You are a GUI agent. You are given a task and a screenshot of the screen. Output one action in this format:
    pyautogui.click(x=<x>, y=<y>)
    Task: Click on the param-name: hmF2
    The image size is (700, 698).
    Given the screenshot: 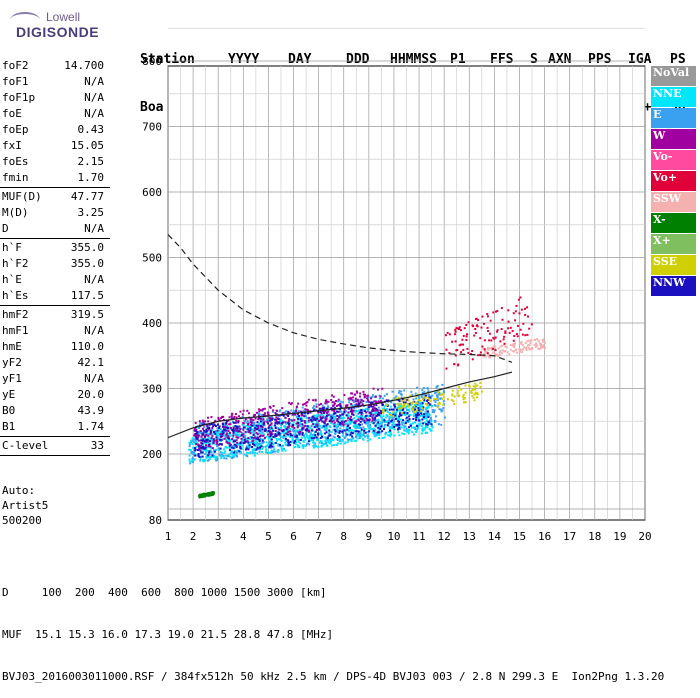 What is the action you would take?
    pyautogui.click(x=15, y=314)
    